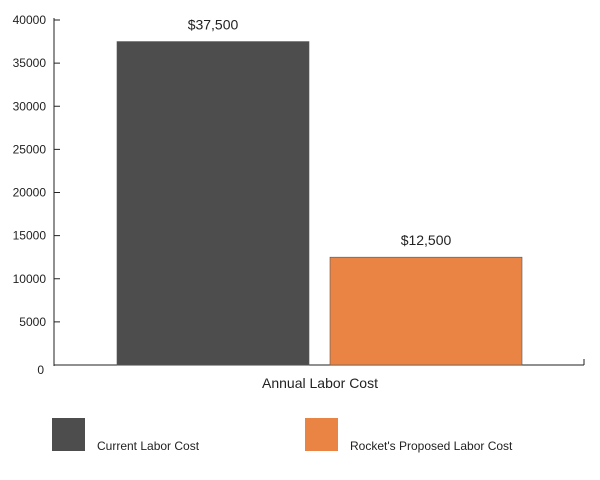 The width and height of the screenshot is (600, 480). I want to click on y-tick-label: 15000, so click(30, 236).